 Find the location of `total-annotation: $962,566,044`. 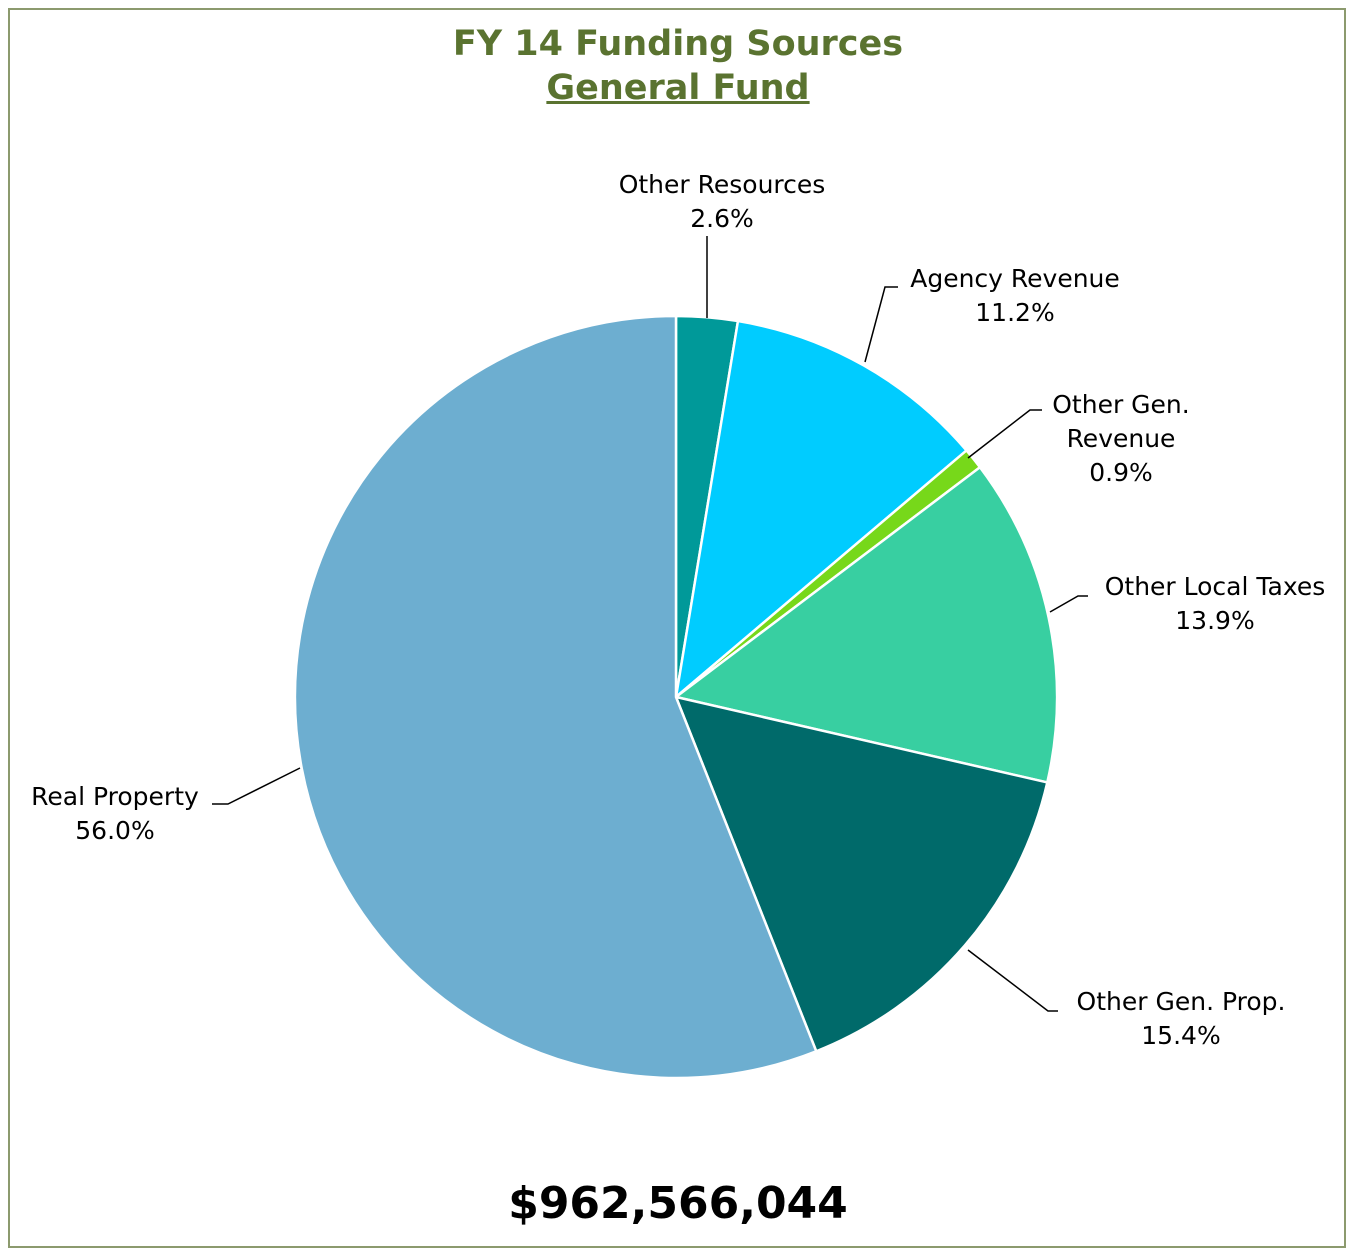

total-annotation: $962,566,044 is located at coordinates (678, 1203).